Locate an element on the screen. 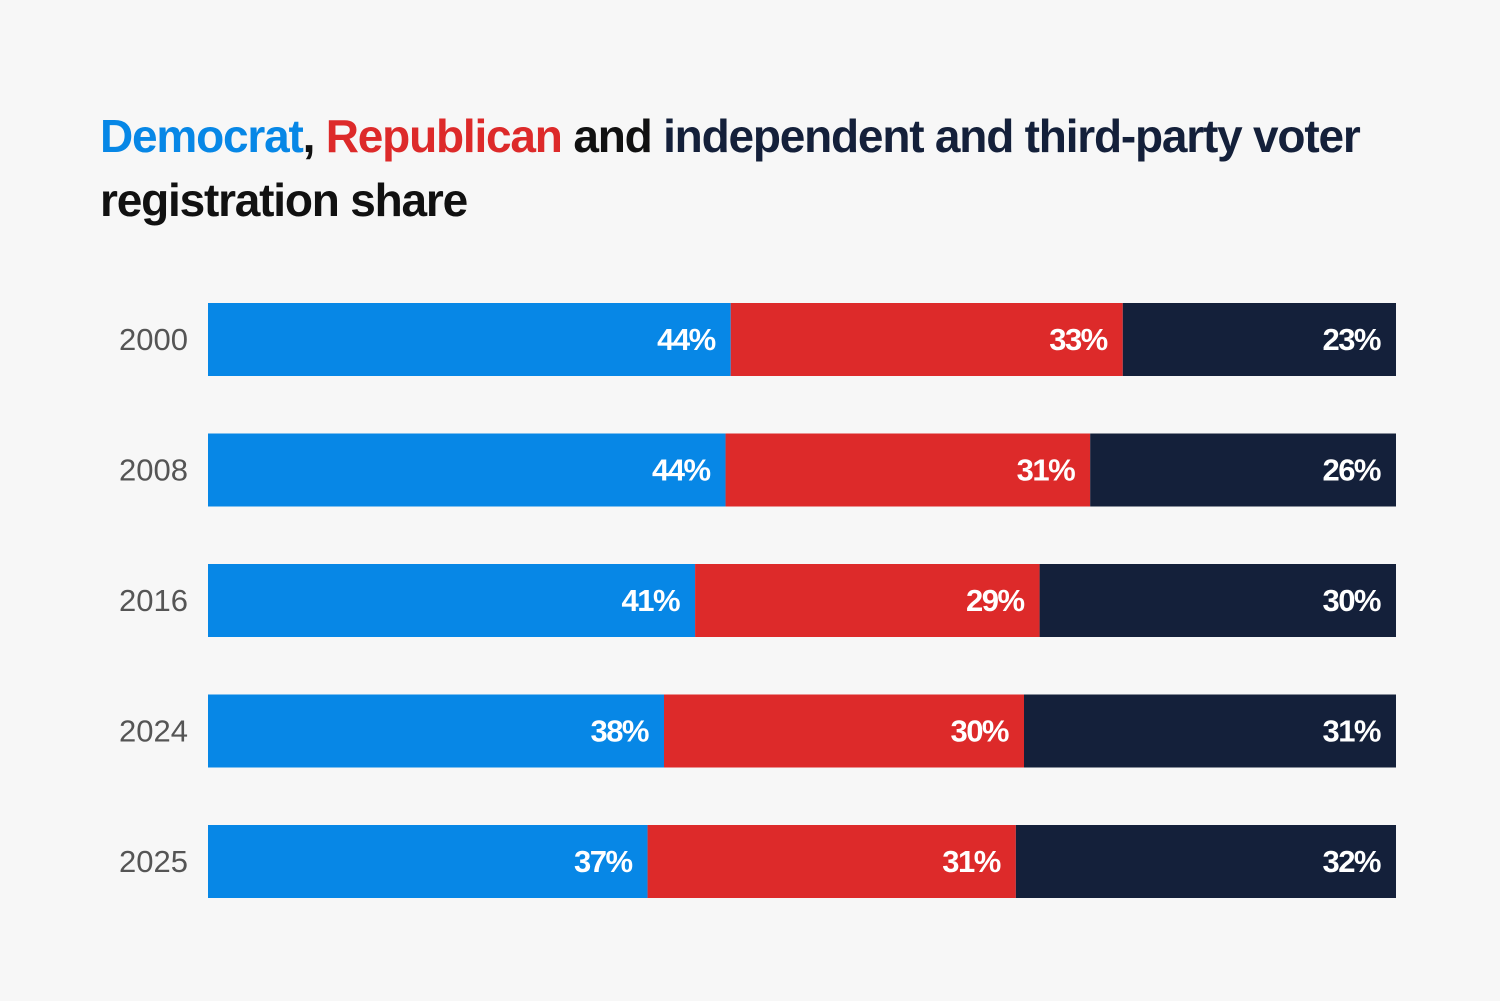  value-label-independent-2025: 32% is located at coordinates (1351, 861).